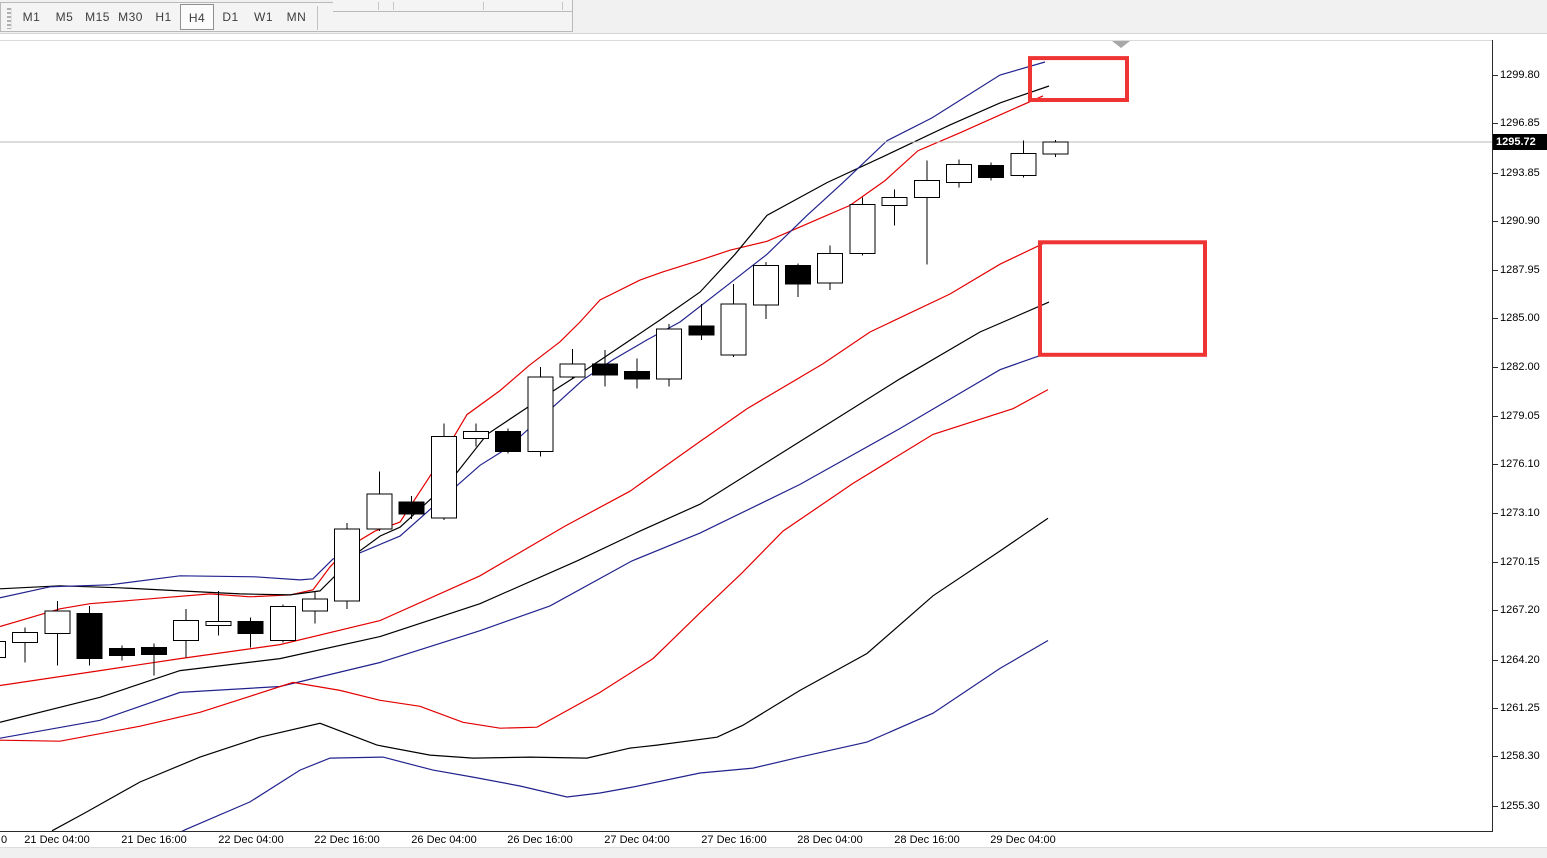 This screenshot has height=858, width=1547. I want to click on price-tick-label: 1290.90, so click(1516, 221).